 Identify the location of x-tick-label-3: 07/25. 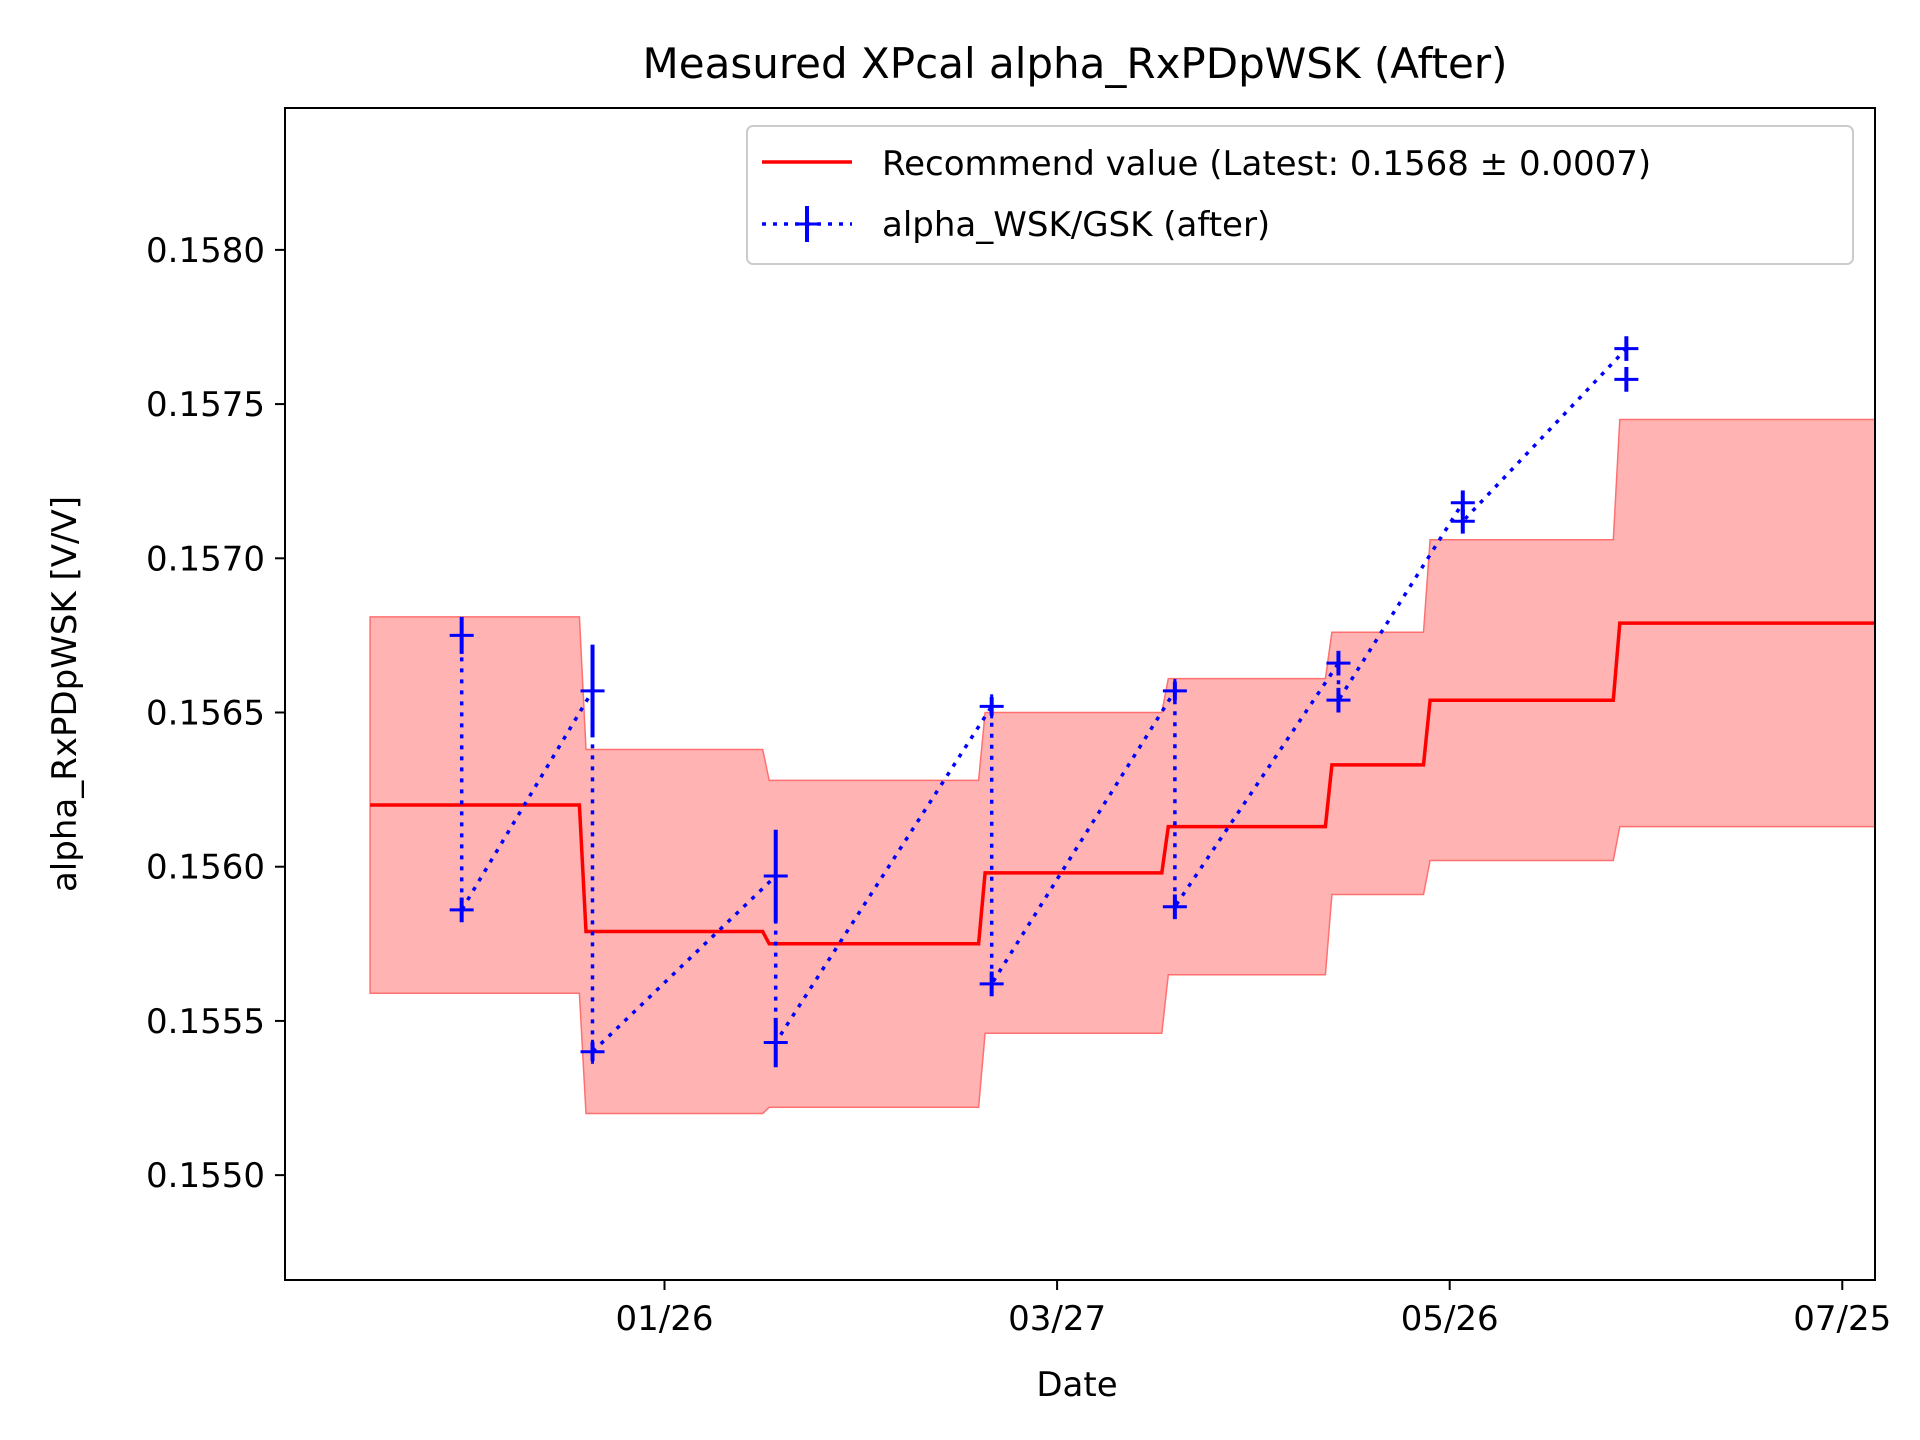
(1842, 1319).